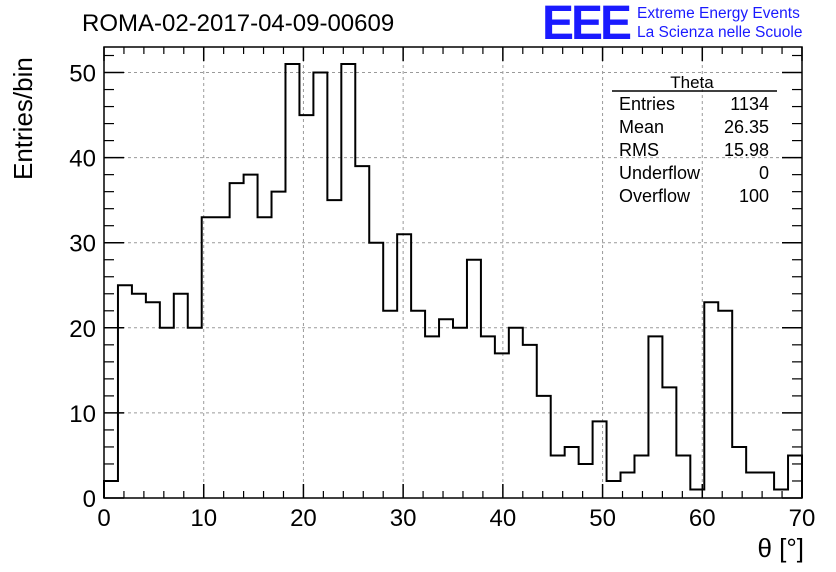  Describe the element at coordinates (746, 127) in the screenshot. I see `stats-row-value: 26.35` at that location.